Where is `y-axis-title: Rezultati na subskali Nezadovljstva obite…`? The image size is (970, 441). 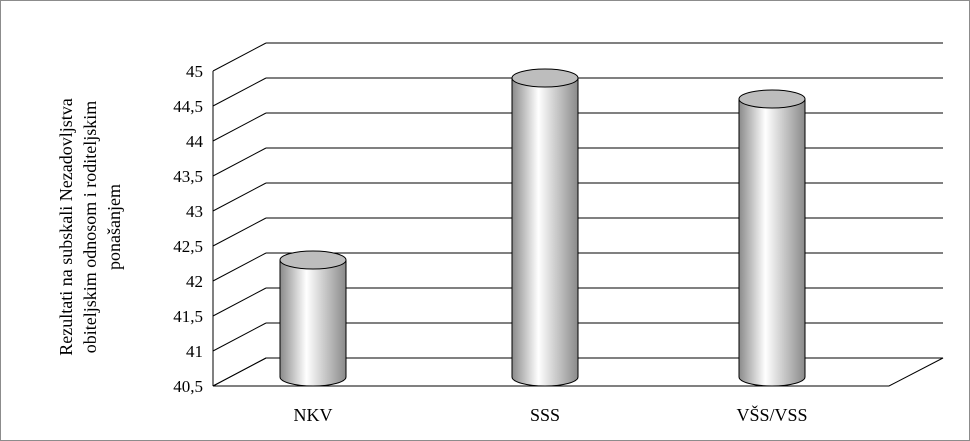
y-axis-title: Rezultati na subskali Nezadovljstva obite… is located at coordinates (90, 226).